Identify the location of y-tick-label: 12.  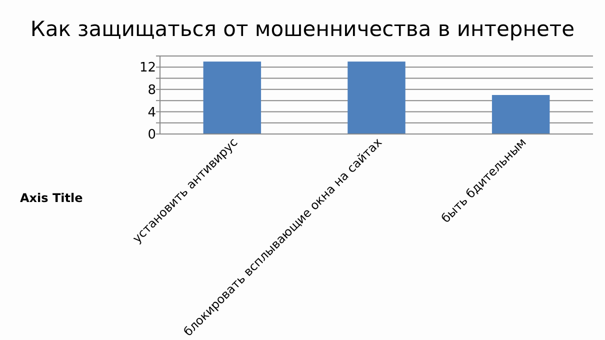
(147, 68).